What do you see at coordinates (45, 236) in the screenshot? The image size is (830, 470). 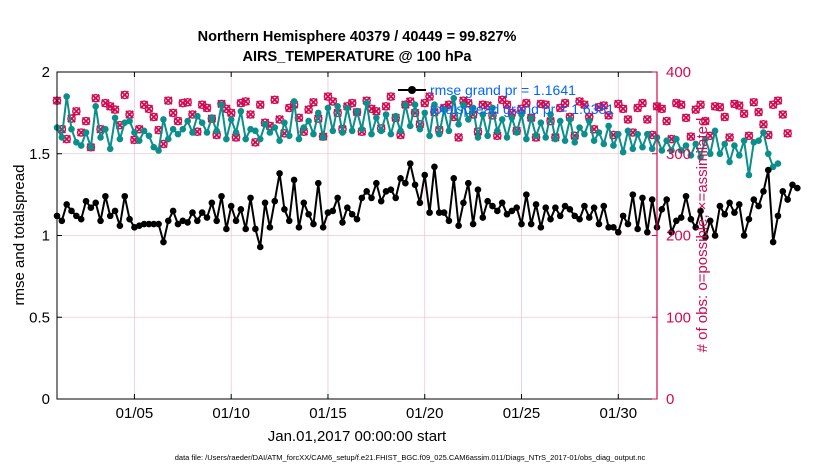 I see `y-axis-left: 0 0.5 1 1.5 2` at bounding box center [45, 236].